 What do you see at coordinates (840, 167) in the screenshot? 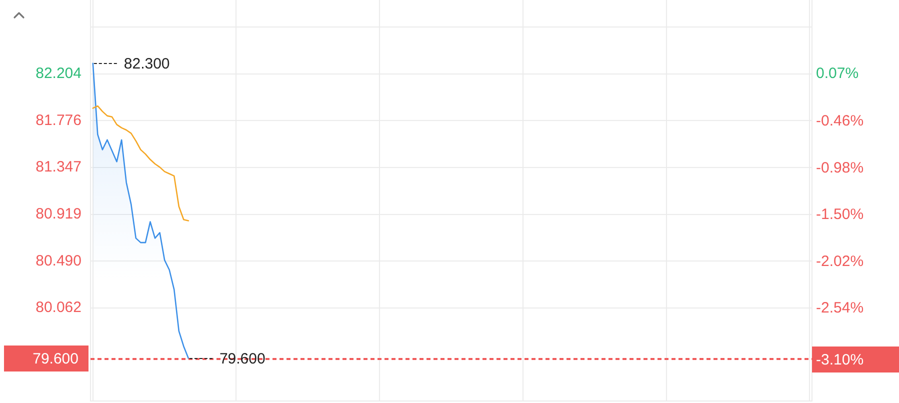
I see `y2-tick-label: -0.98%` at bounding box center [840, 167].